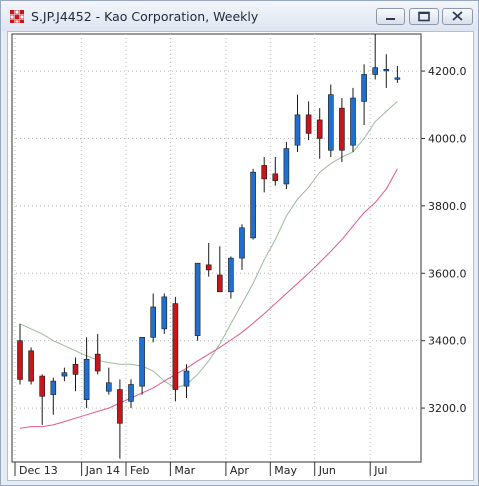 This screenshot has height=486, width=479. Describe the element at coordinates (285, 470) in the screenshot. I see `x-tick-label: May` at that location.